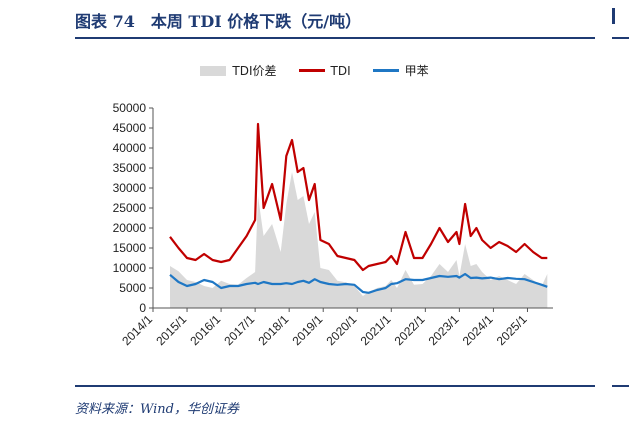 The image size is (629, 428). What do you see at coordinates (130, 208) in the screenshot?
I see `y-tick-label: 25000` at bounding box center [130, 208].